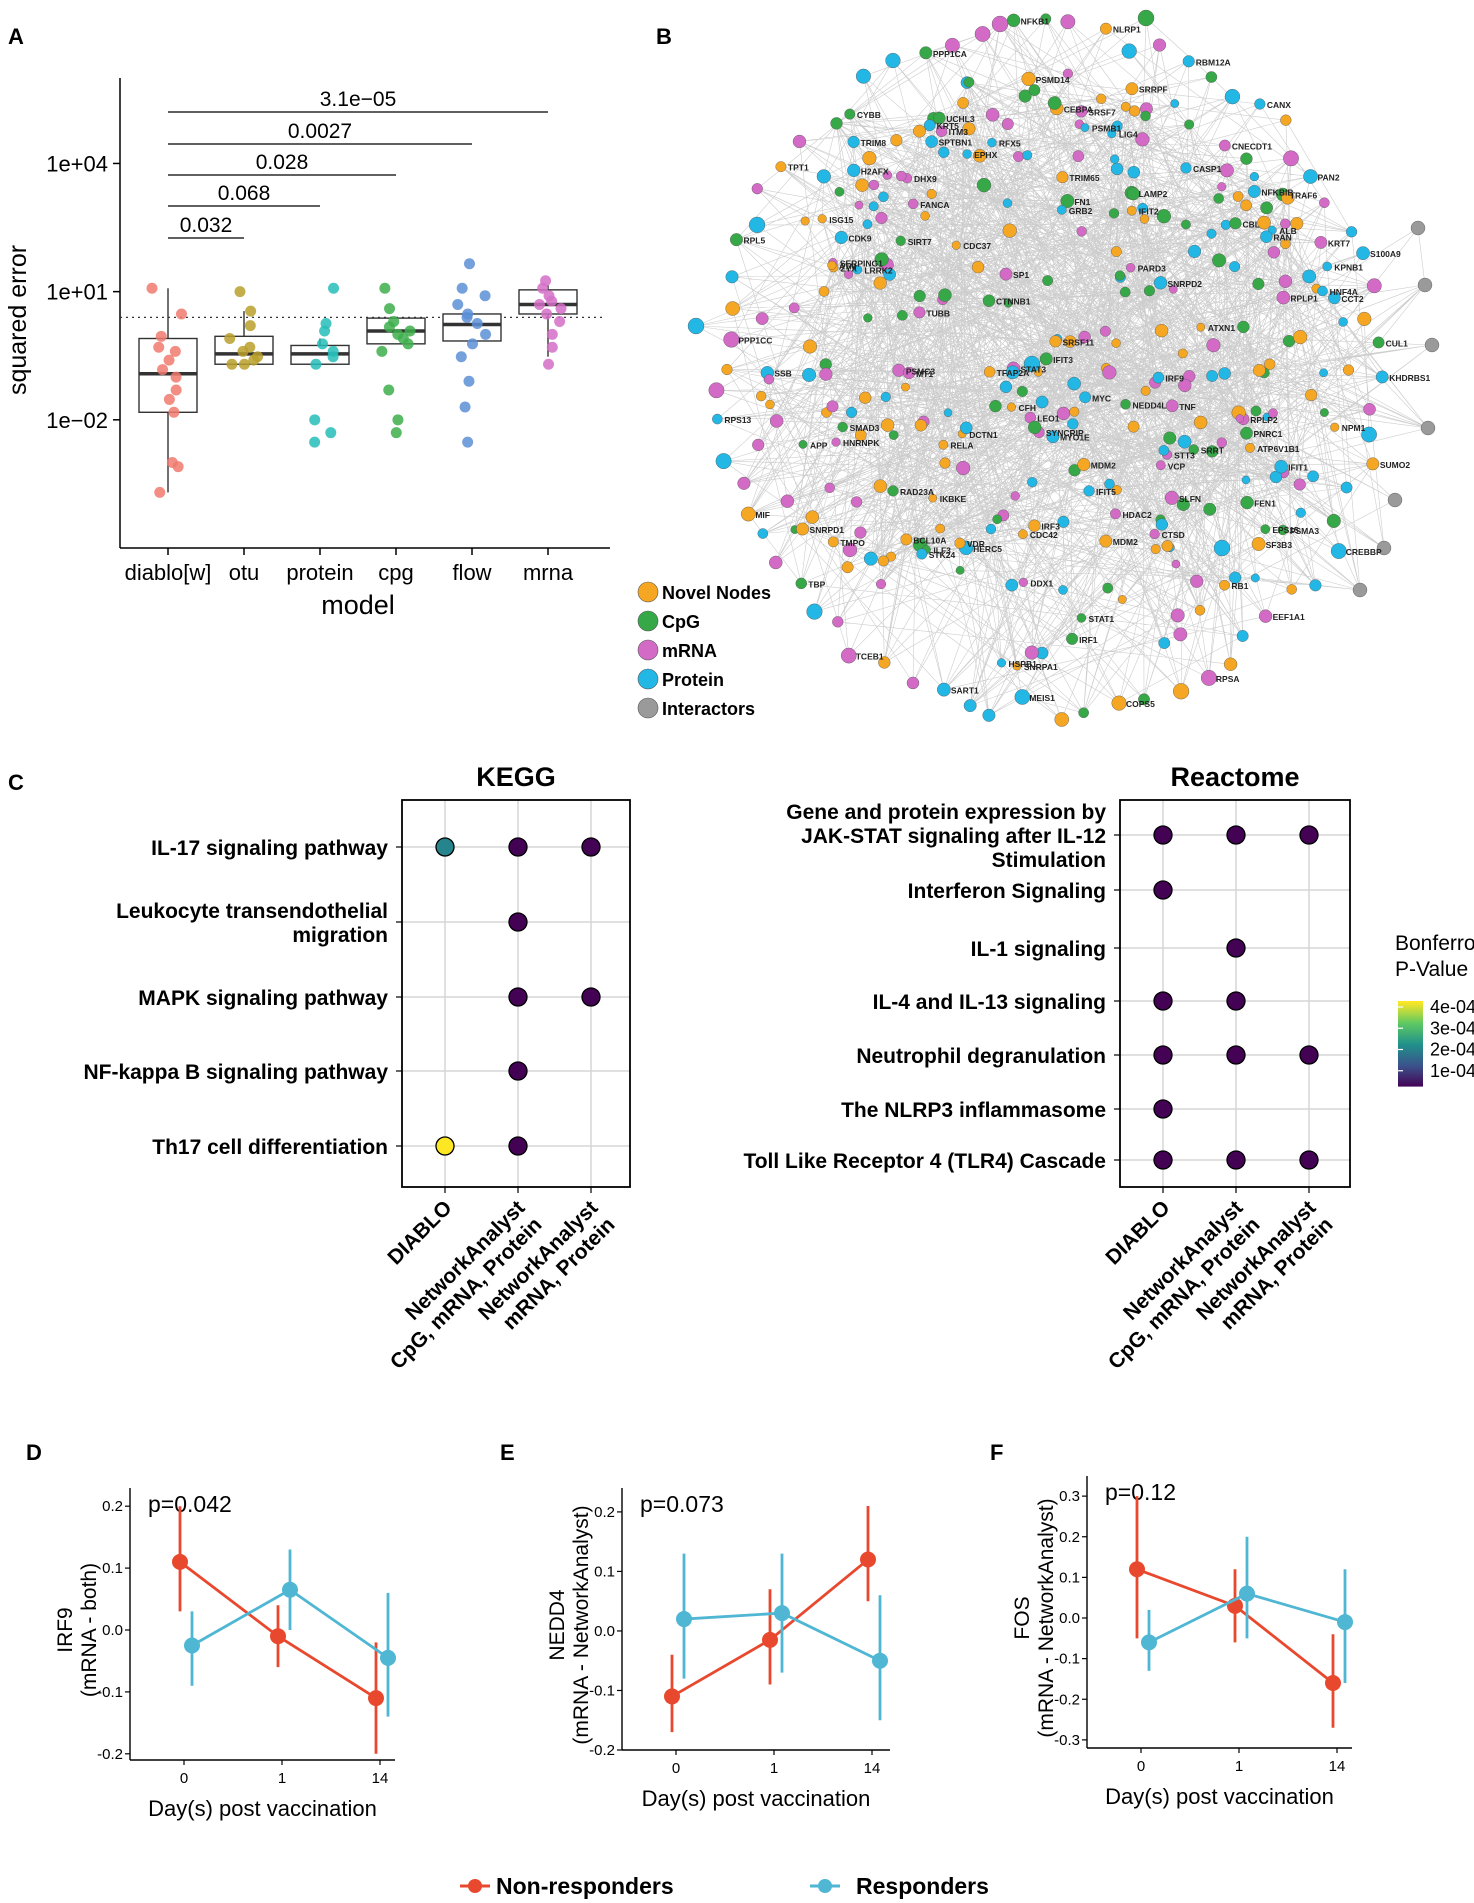 The height and width of the screenshot is (1903, 1474). I want to click on panel-letter-c: C, so click(16, 782).